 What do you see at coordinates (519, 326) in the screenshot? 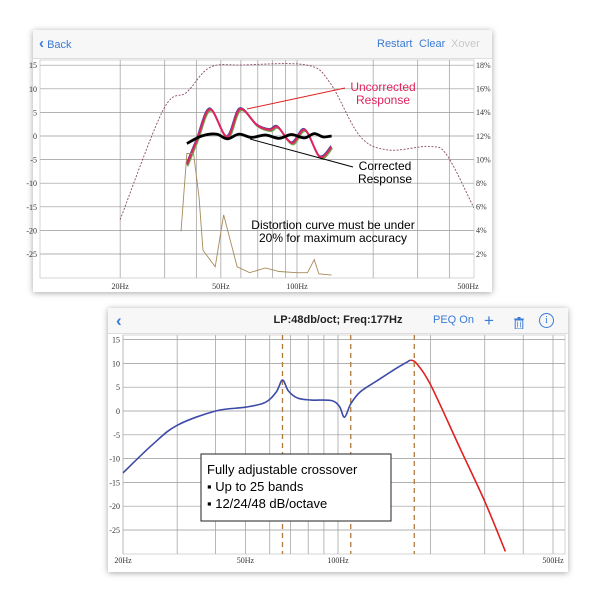
I see `trash-icon` at bounding box center [519, 326].